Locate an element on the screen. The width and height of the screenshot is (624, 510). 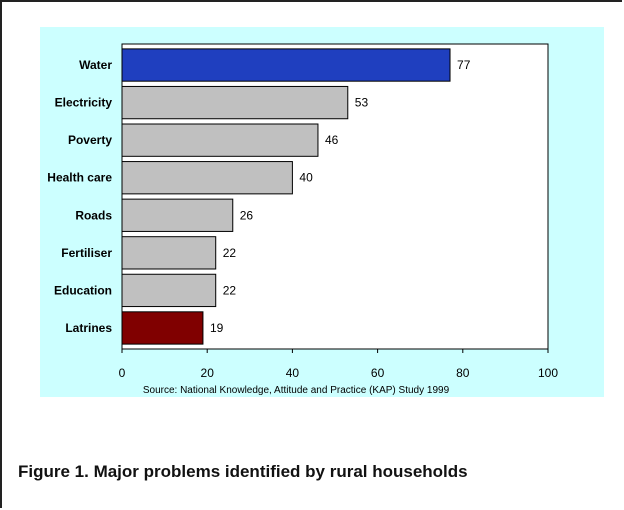
data-label-fertiliser: 22 is located at coordinates (230, 253).